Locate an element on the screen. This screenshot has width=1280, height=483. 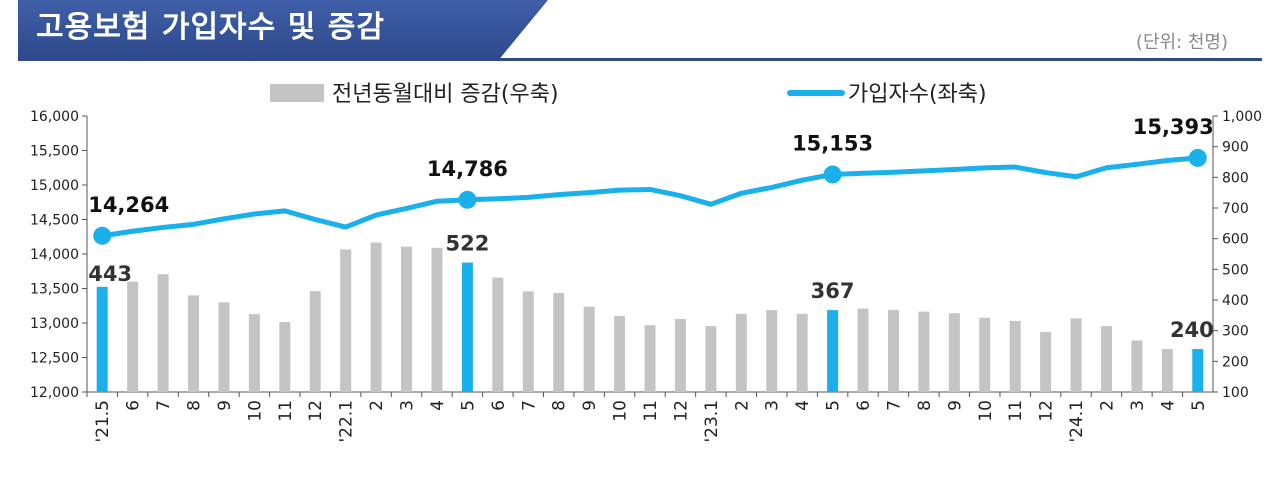
left-tick-label: 13,000 is located at coordinates (54, 324).